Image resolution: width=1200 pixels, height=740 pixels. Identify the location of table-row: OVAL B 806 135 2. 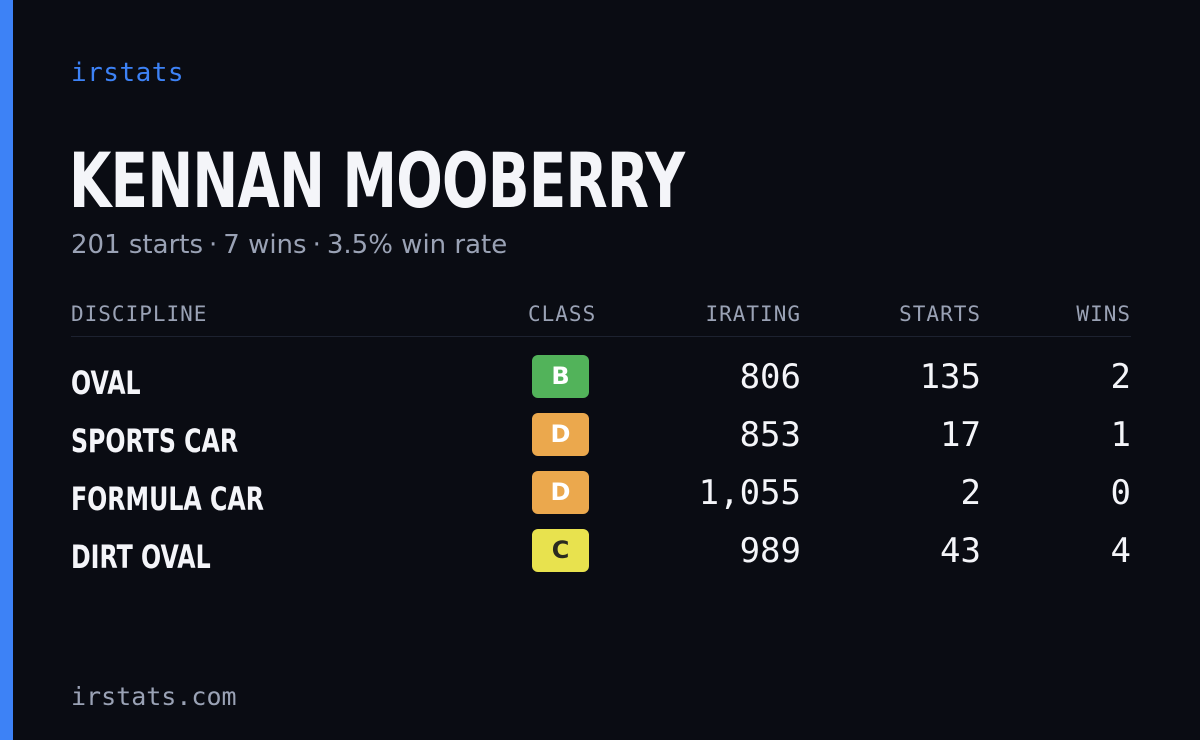
(601, 382).